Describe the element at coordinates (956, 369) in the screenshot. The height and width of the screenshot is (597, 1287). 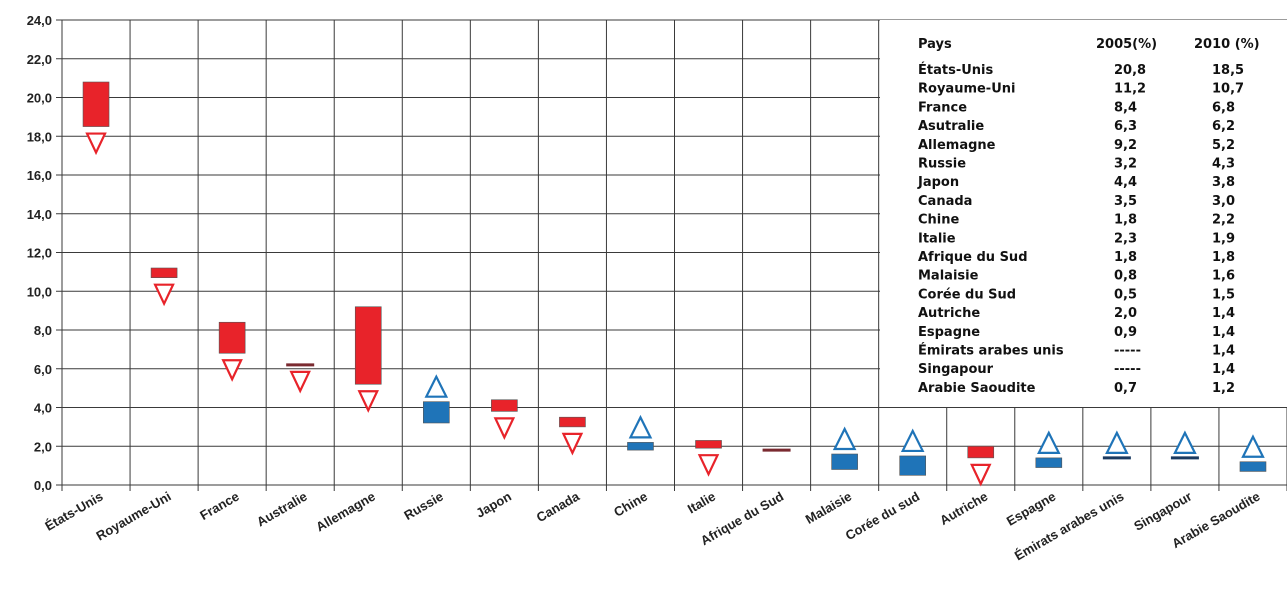
I see `table-cell: Singapour` at that location.